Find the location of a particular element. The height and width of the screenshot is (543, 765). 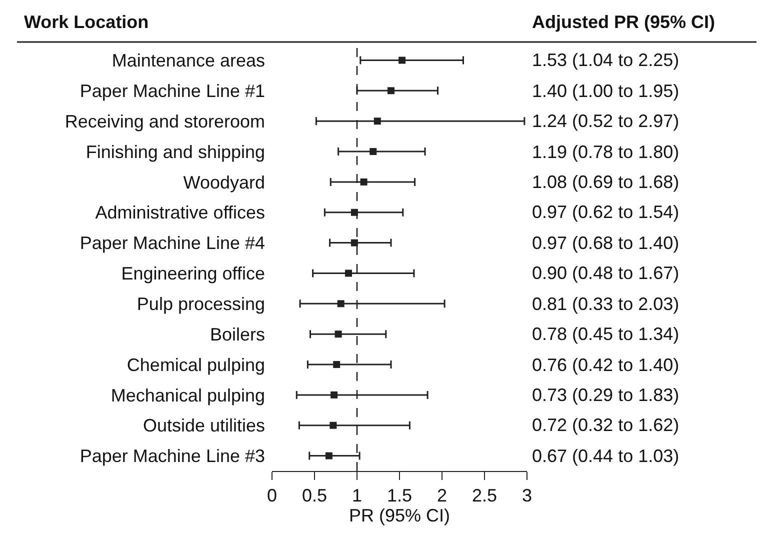

x-tick-label: 0 is located at coordinates (272, 496).